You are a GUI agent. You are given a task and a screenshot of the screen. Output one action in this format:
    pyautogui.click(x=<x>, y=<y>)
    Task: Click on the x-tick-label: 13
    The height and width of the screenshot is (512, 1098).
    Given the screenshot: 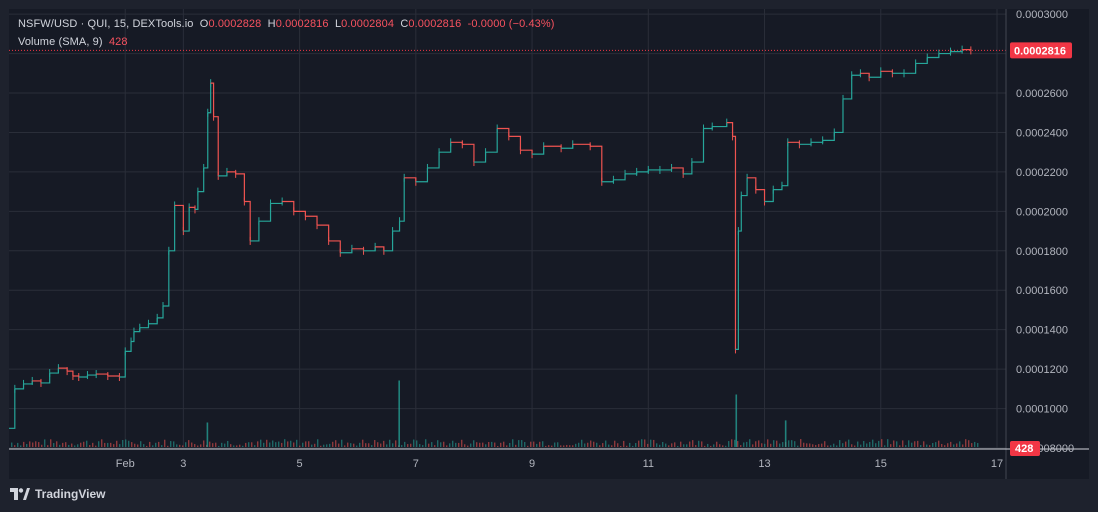 What is the action you would take?
    pyautogui.click(x=764, y=464)
    